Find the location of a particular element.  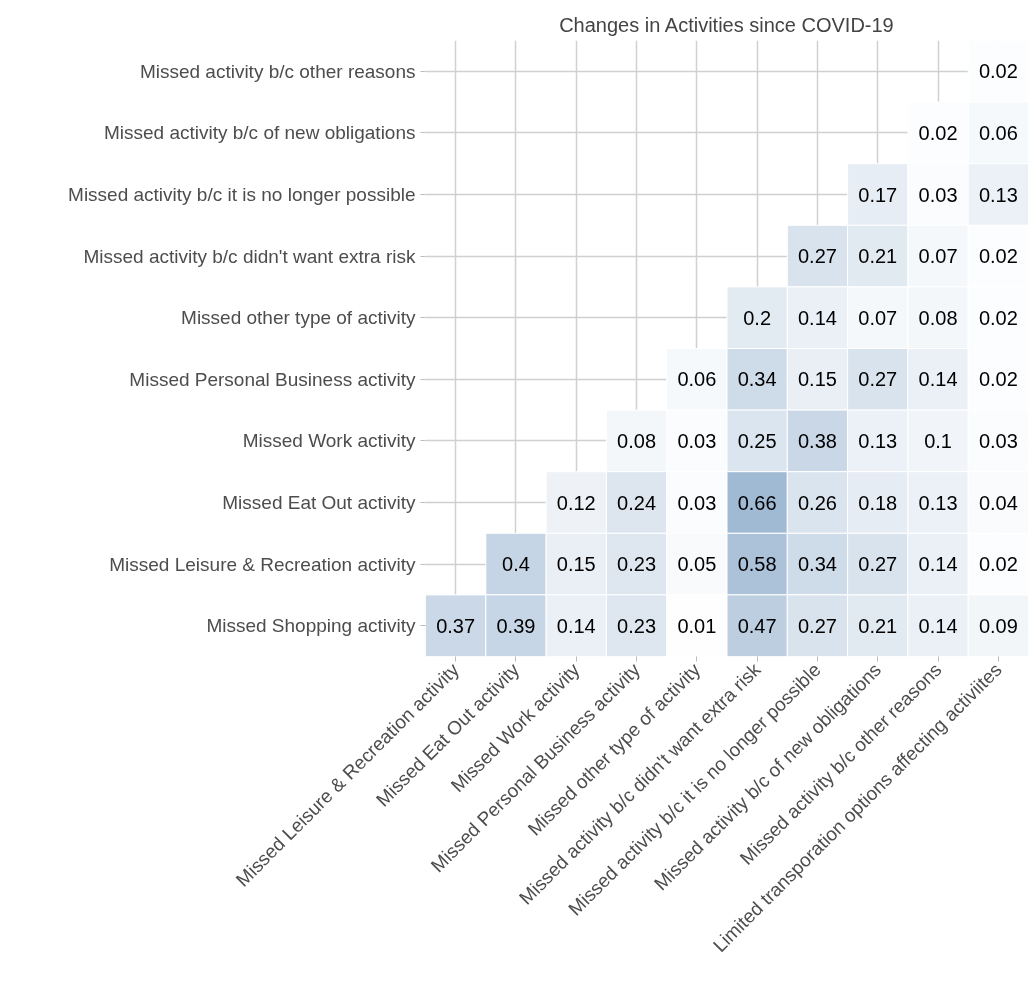

data-label: 0.05 is located at coordinates (697, 564).